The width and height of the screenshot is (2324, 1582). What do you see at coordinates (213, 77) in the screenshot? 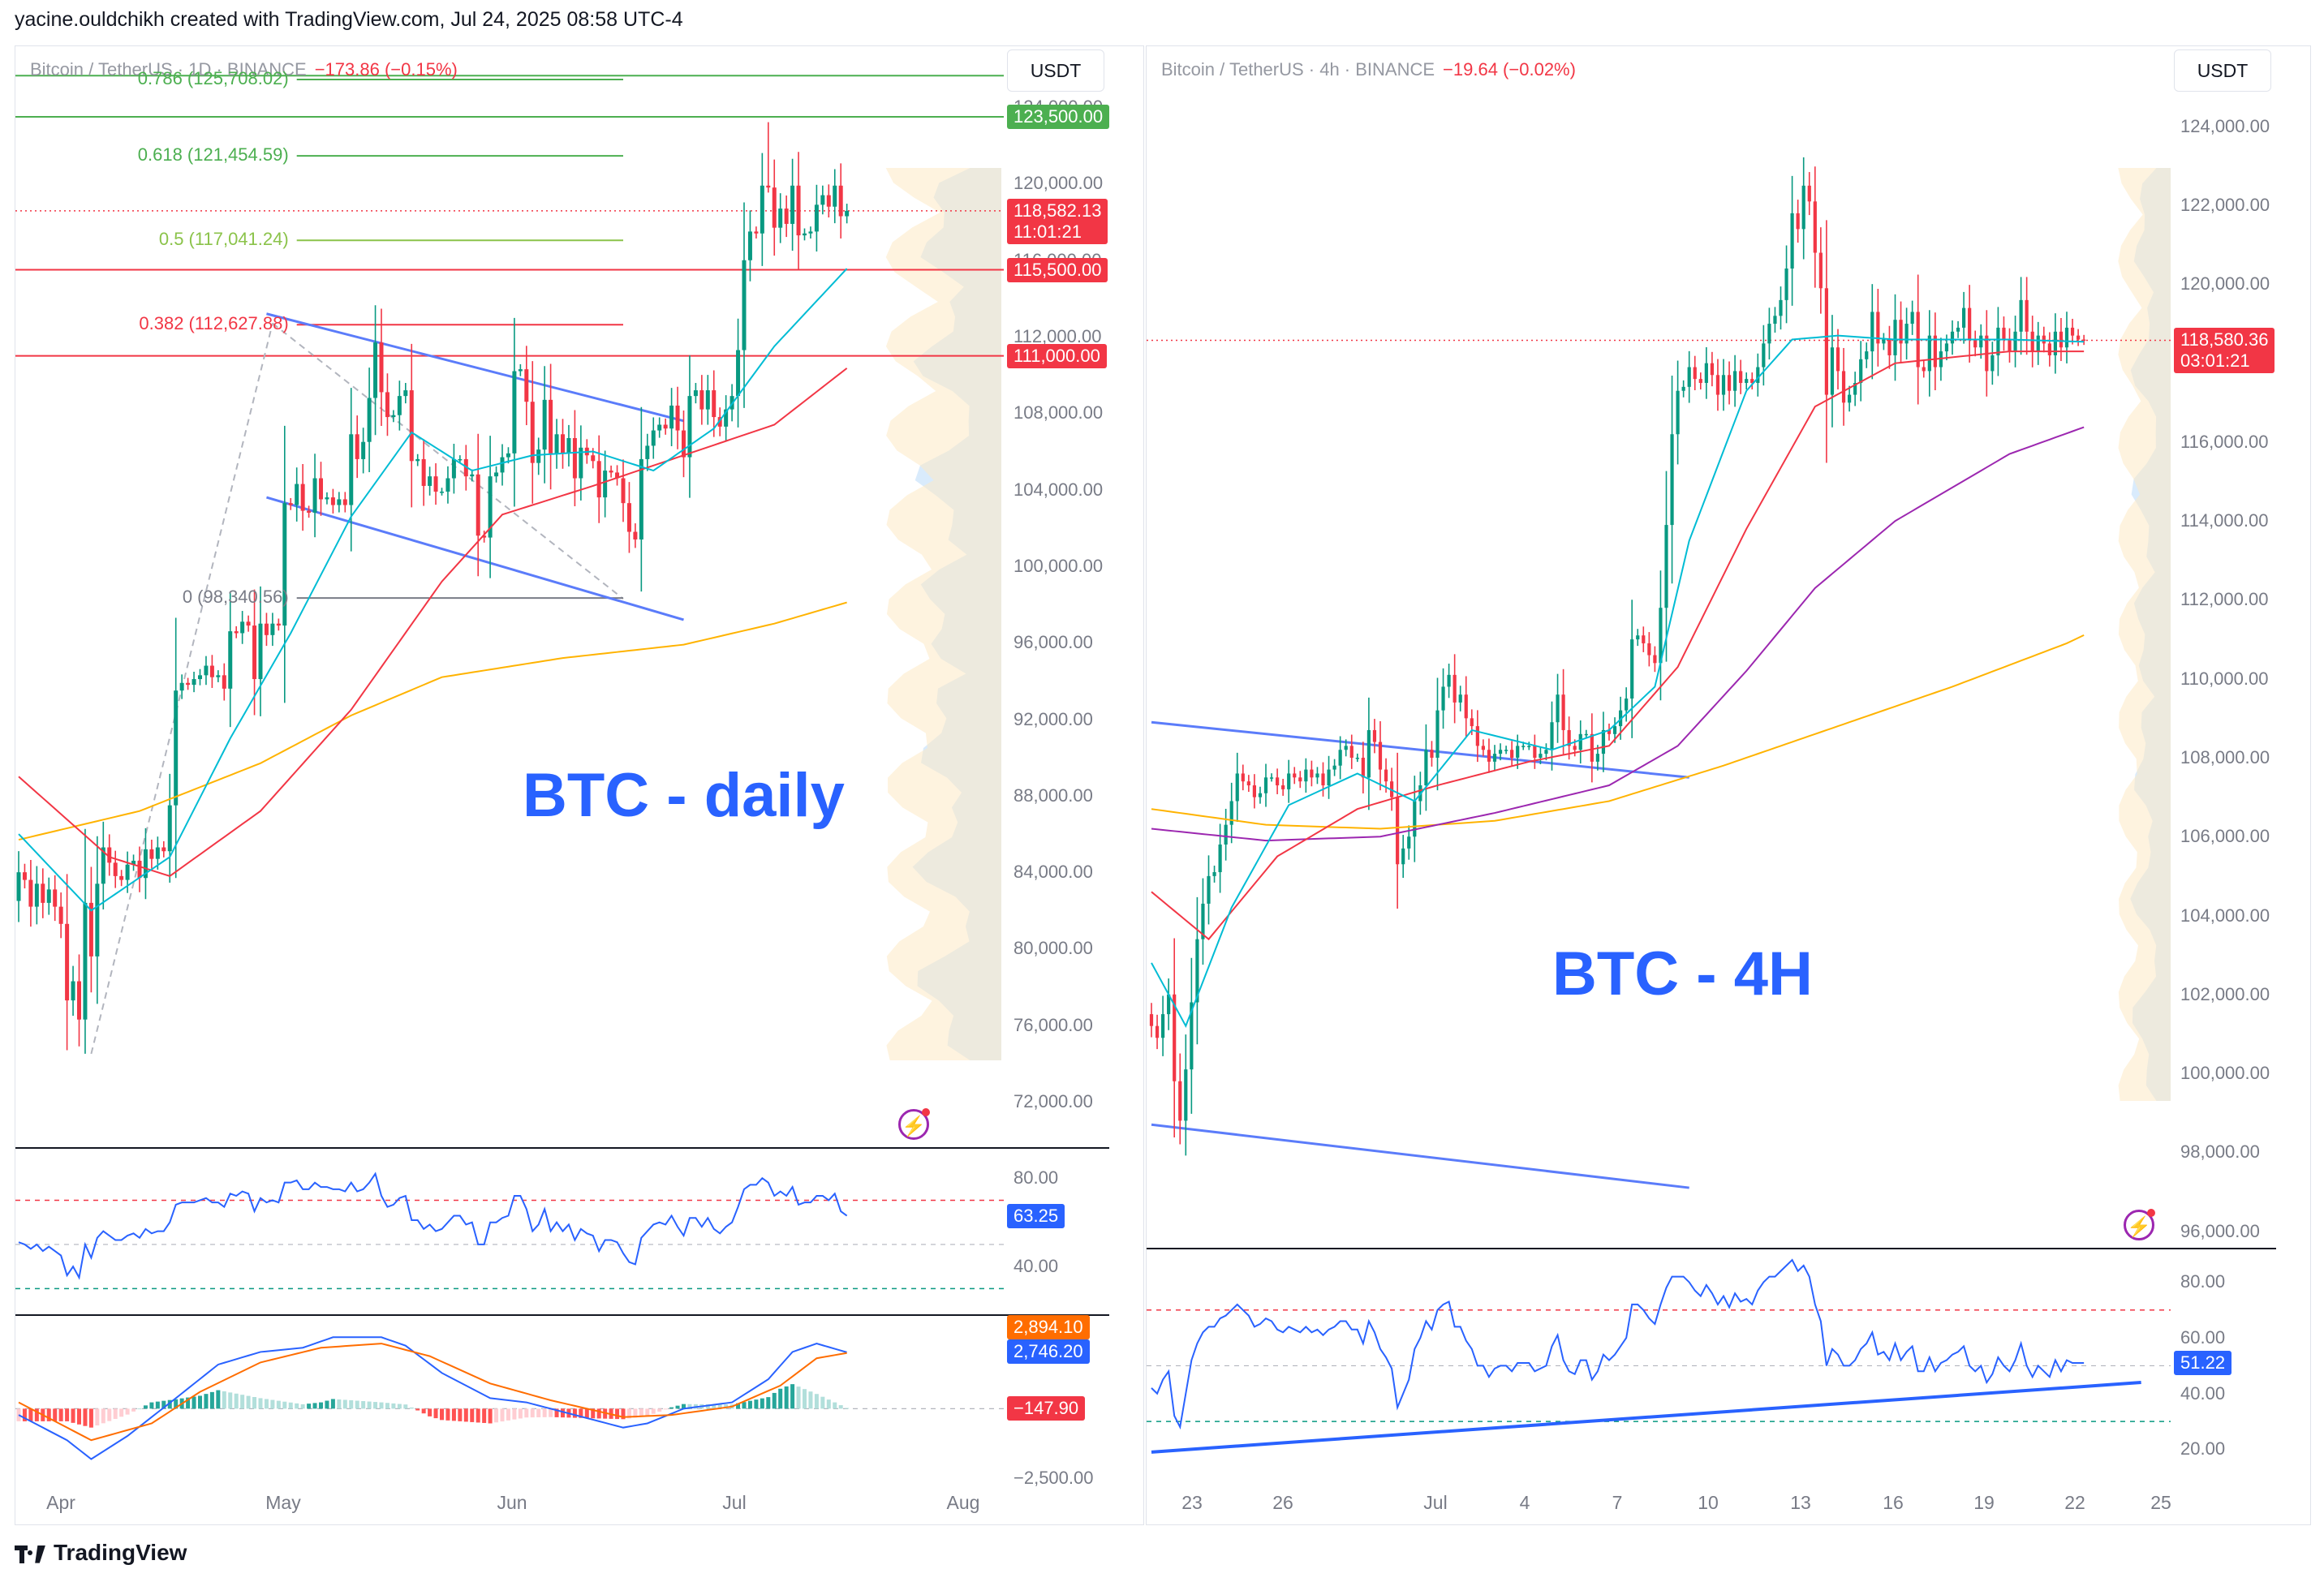
I see `fib-level-label: 0.786 (125,708.02)` at bounding box center [213, 77].